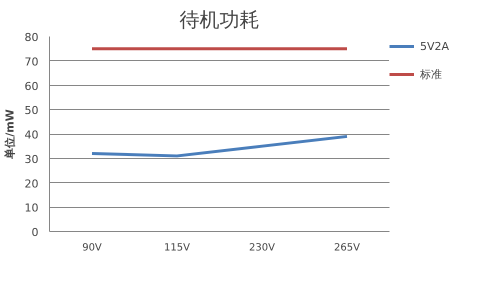 The image size is (504, 291). I want to click on x-tick-label: 115V, so click(177, 248).